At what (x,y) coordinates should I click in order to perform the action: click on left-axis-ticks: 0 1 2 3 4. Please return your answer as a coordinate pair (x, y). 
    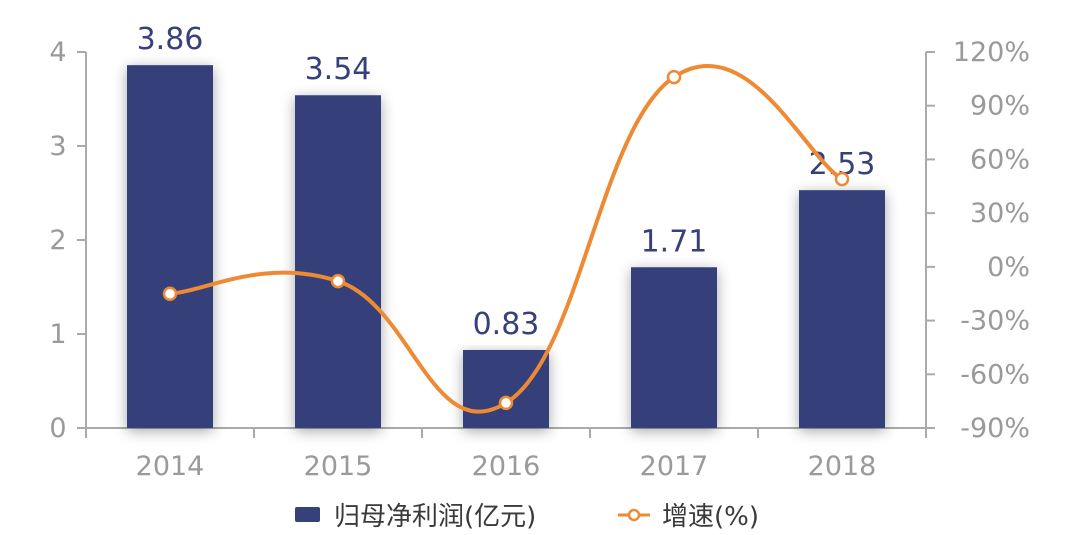
    Looking at the image, I should click on (67, 240).